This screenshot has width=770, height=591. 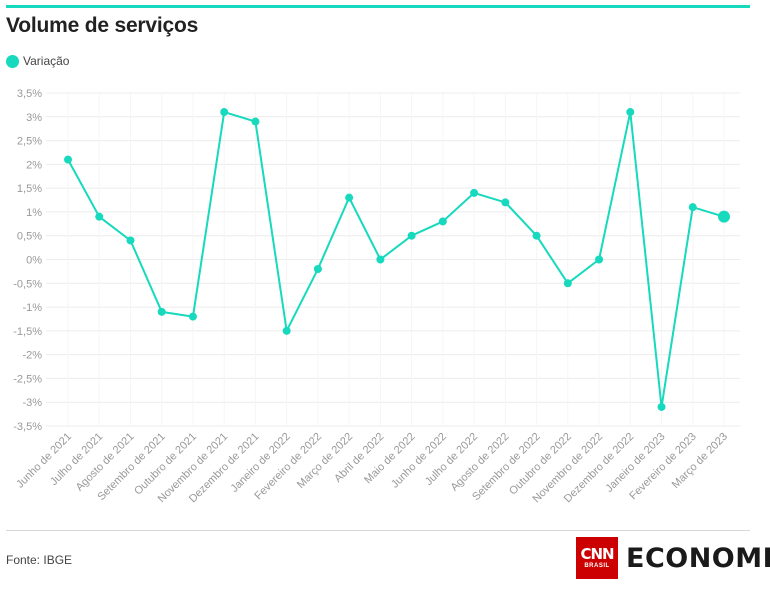 What do you see at coordinates (698, 558) in the screenshot?
I see `economia-logo-text: ECONOMIA` at bounding box center [698, 558].